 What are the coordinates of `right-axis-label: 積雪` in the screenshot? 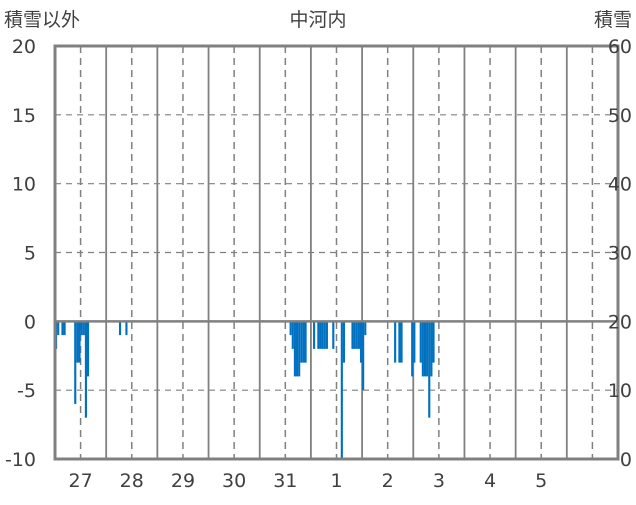 It's located at (613, 20).